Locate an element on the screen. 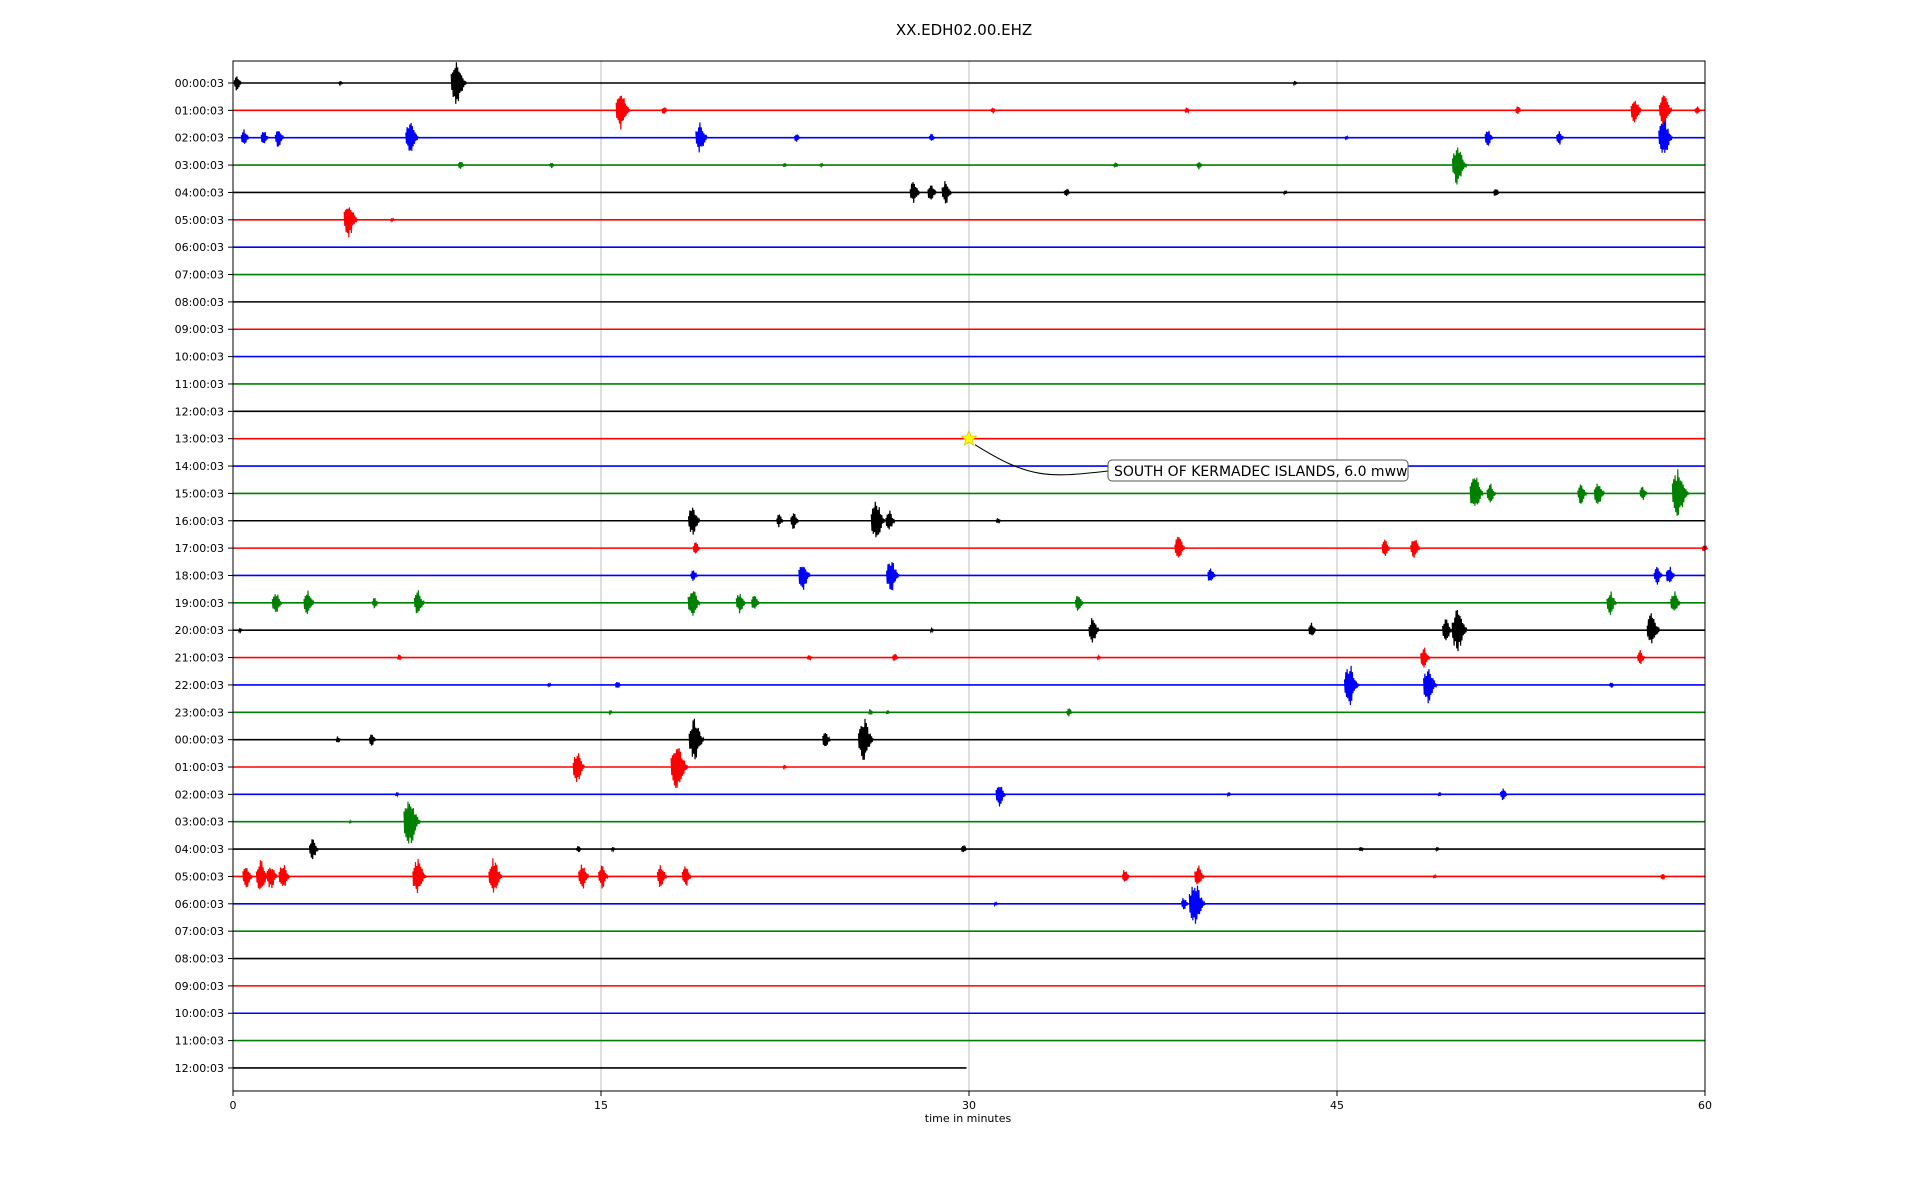  annotation-group: SOUTH OF KERMADEC ISLANDS, 6.0 mww is located at coordinates (1184, 455).